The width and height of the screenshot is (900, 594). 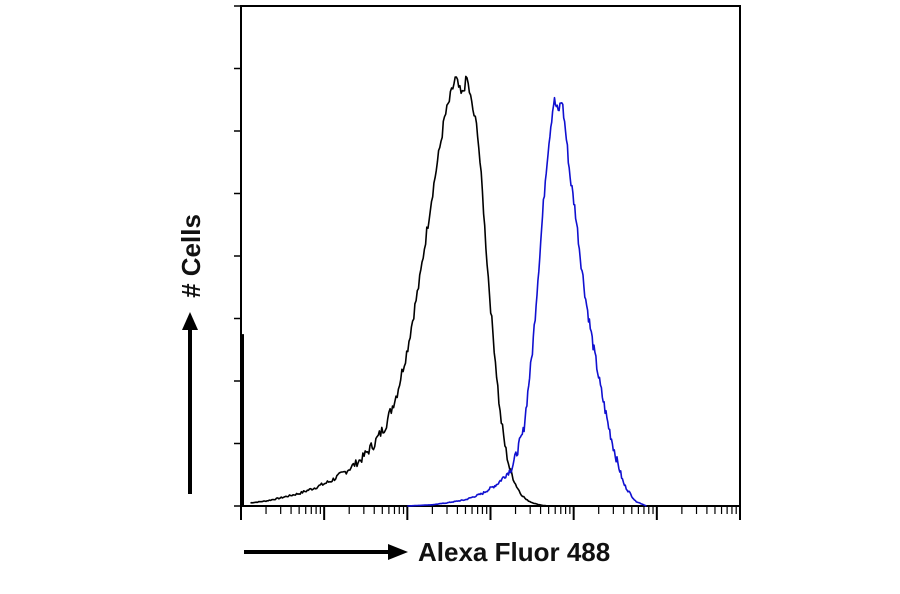 I want to click on y-axis-label-group: # Cells, so click(x=191, y=354).